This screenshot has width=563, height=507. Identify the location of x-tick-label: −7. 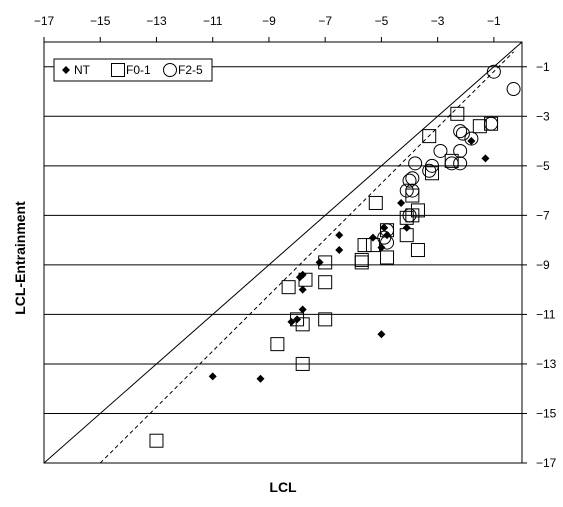
(325, 21).